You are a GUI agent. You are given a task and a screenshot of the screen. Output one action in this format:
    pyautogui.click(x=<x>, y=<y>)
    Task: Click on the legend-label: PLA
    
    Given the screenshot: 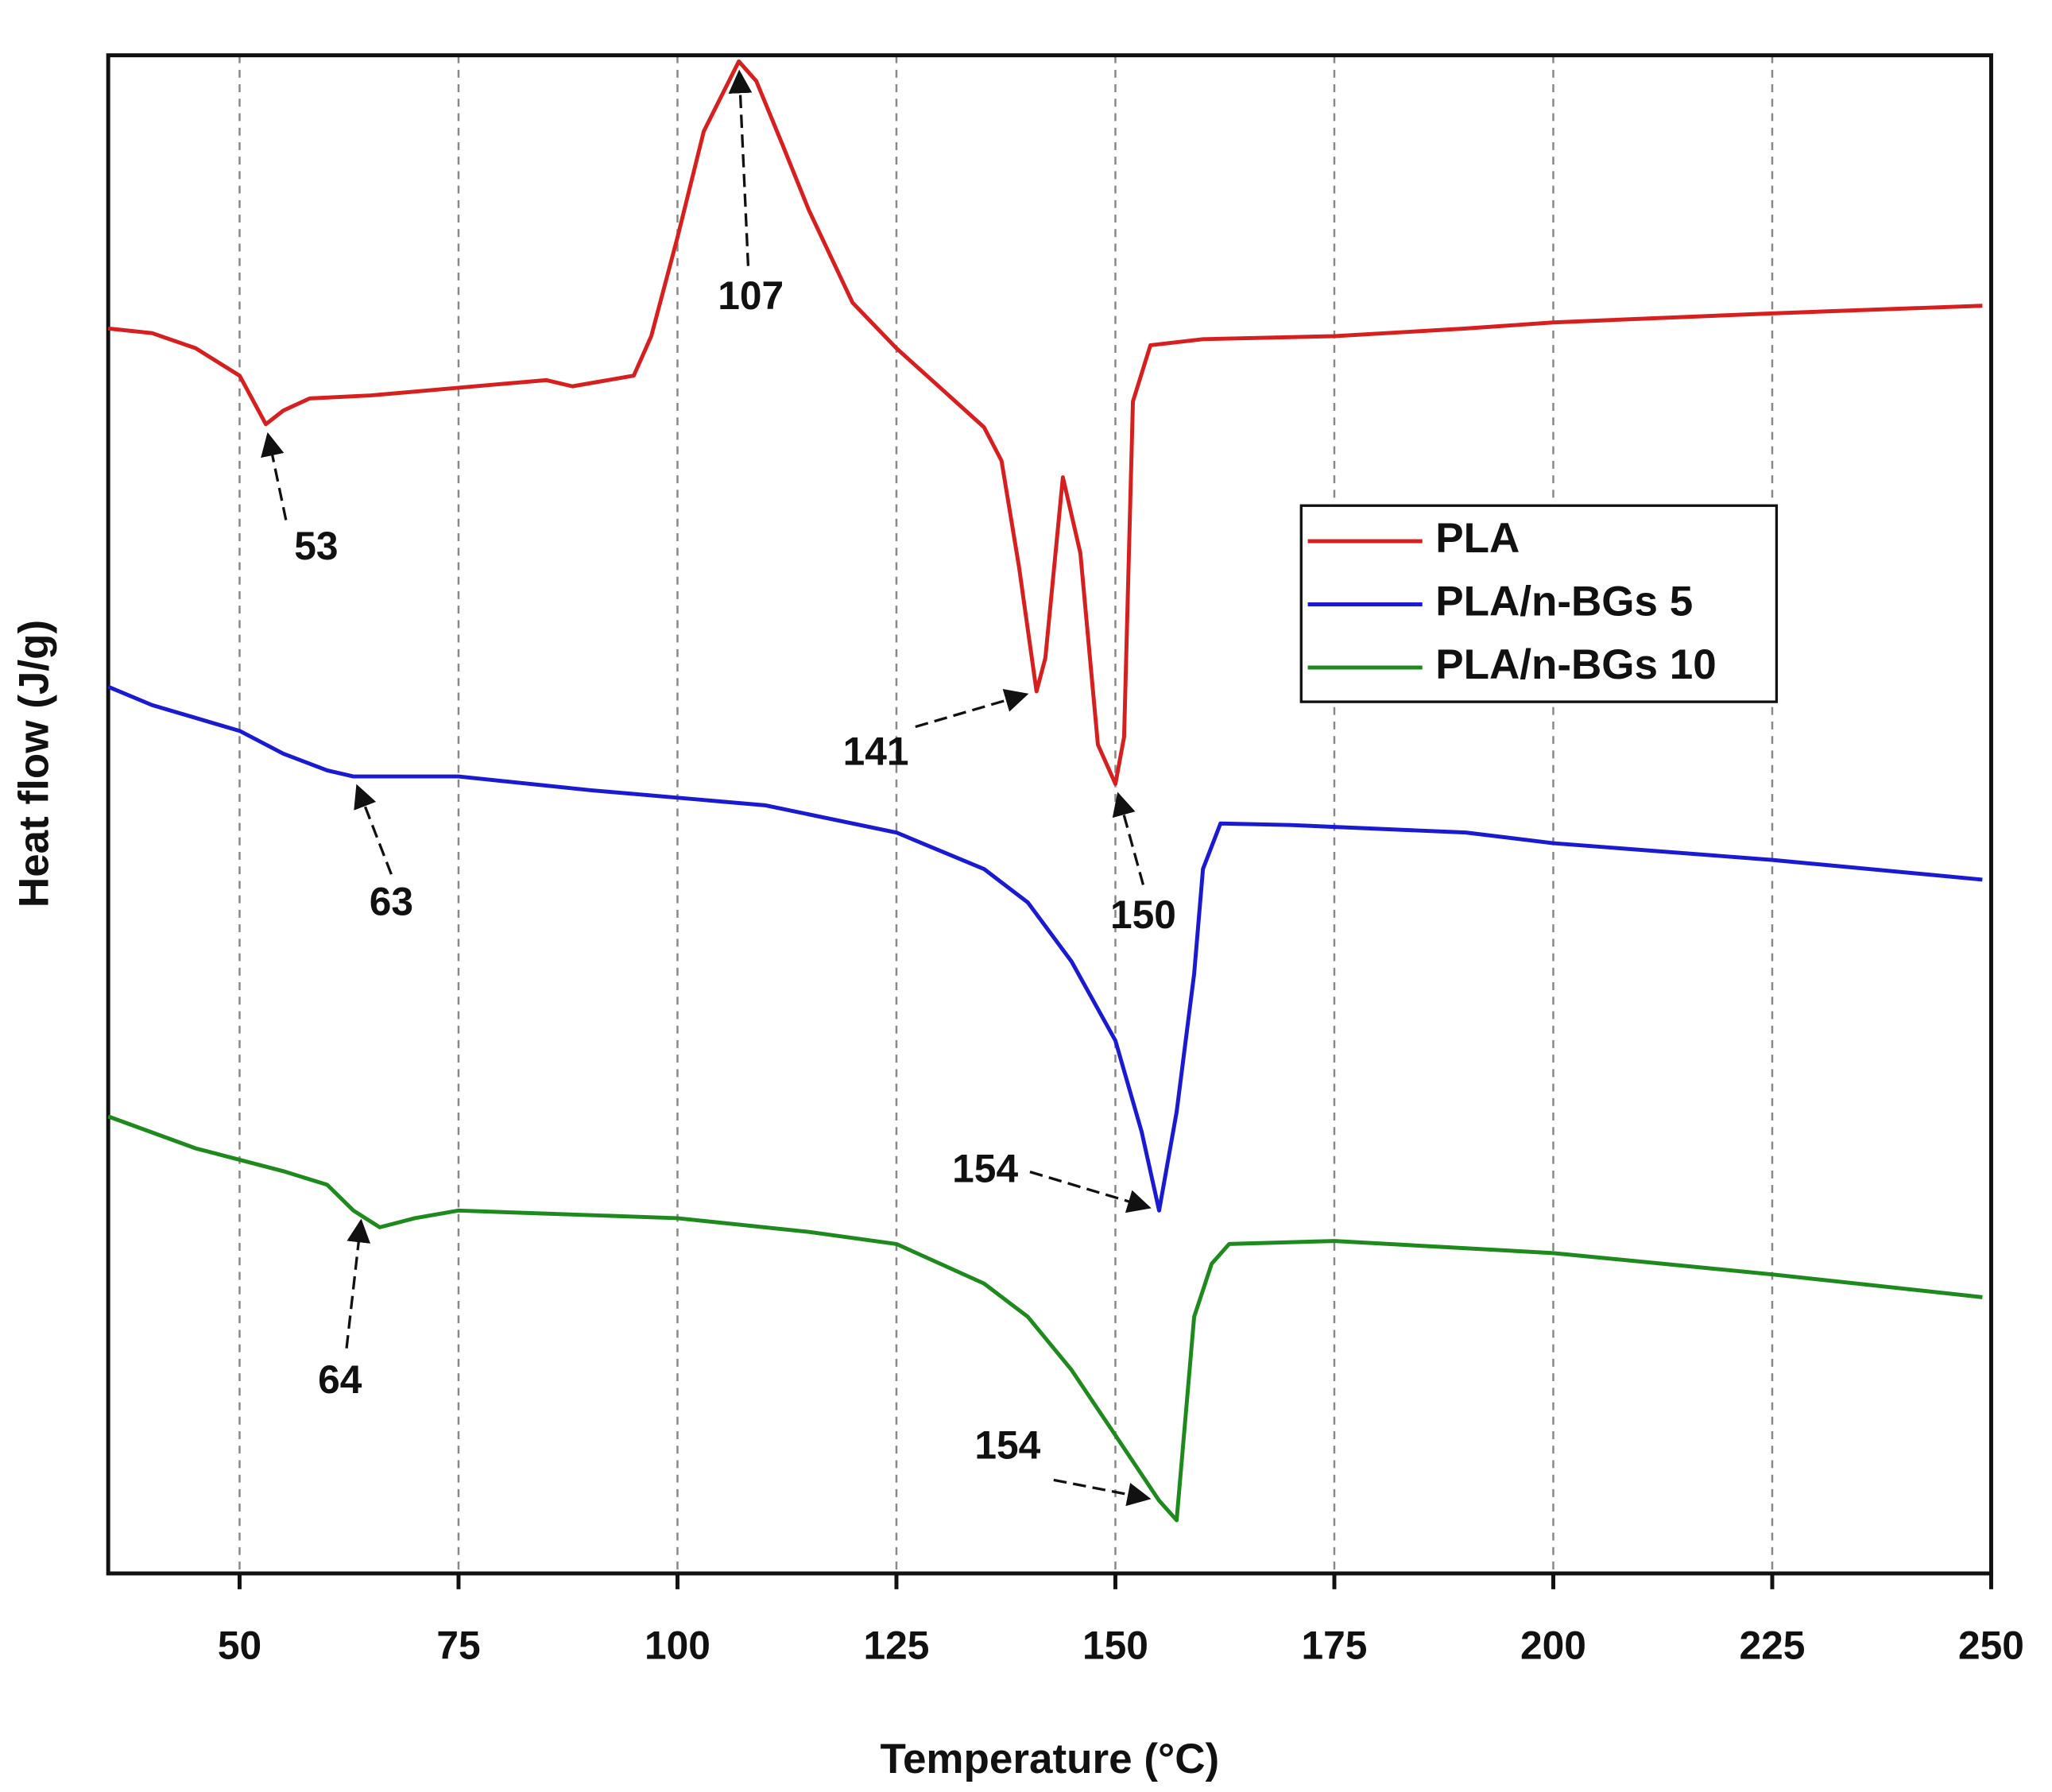 What is the action you would take?
    pyautogui.click(x=1477, y=538)
    